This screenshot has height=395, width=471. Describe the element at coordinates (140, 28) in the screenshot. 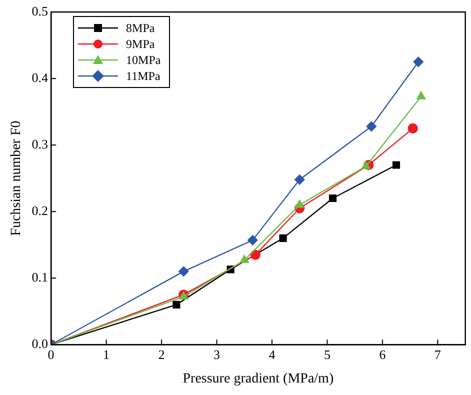

I see `legend-label: 8MPa` at that location.